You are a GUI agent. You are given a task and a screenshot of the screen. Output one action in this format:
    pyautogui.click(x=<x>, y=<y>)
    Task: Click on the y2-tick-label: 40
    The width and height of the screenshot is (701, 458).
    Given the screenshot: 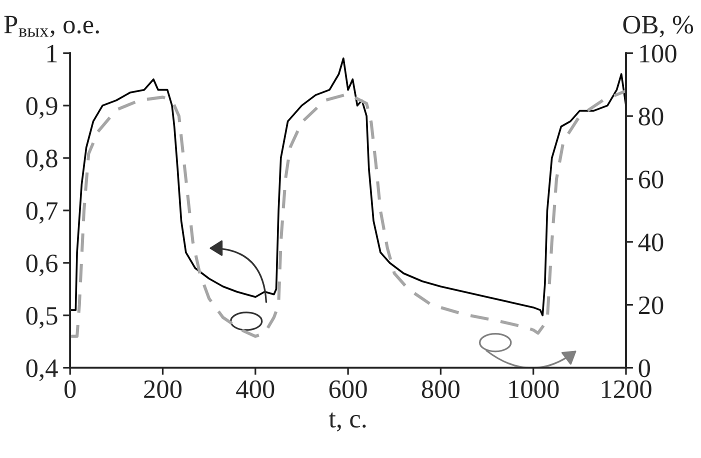 What is the action you would take?
    pyautogui.click(x=651, y=243)
    